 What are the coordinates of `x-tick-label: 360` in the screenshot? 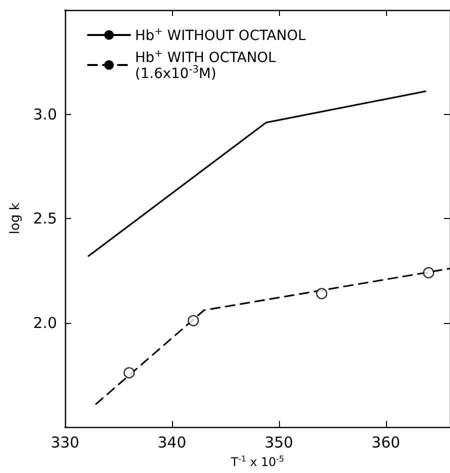 It's located at (386, 443).